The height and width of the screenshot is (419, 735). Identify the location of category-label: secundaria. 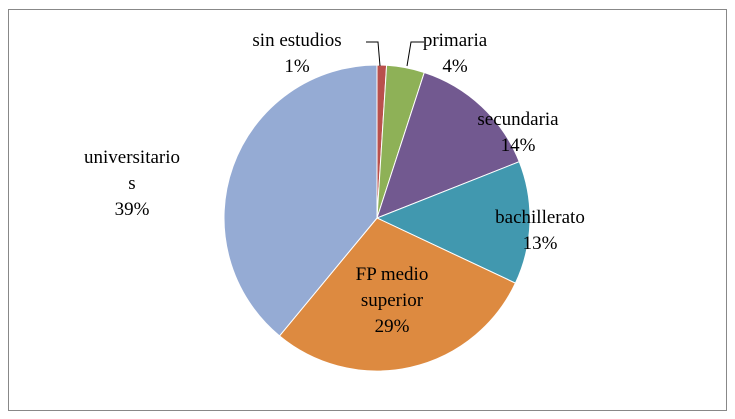
(518, 119).